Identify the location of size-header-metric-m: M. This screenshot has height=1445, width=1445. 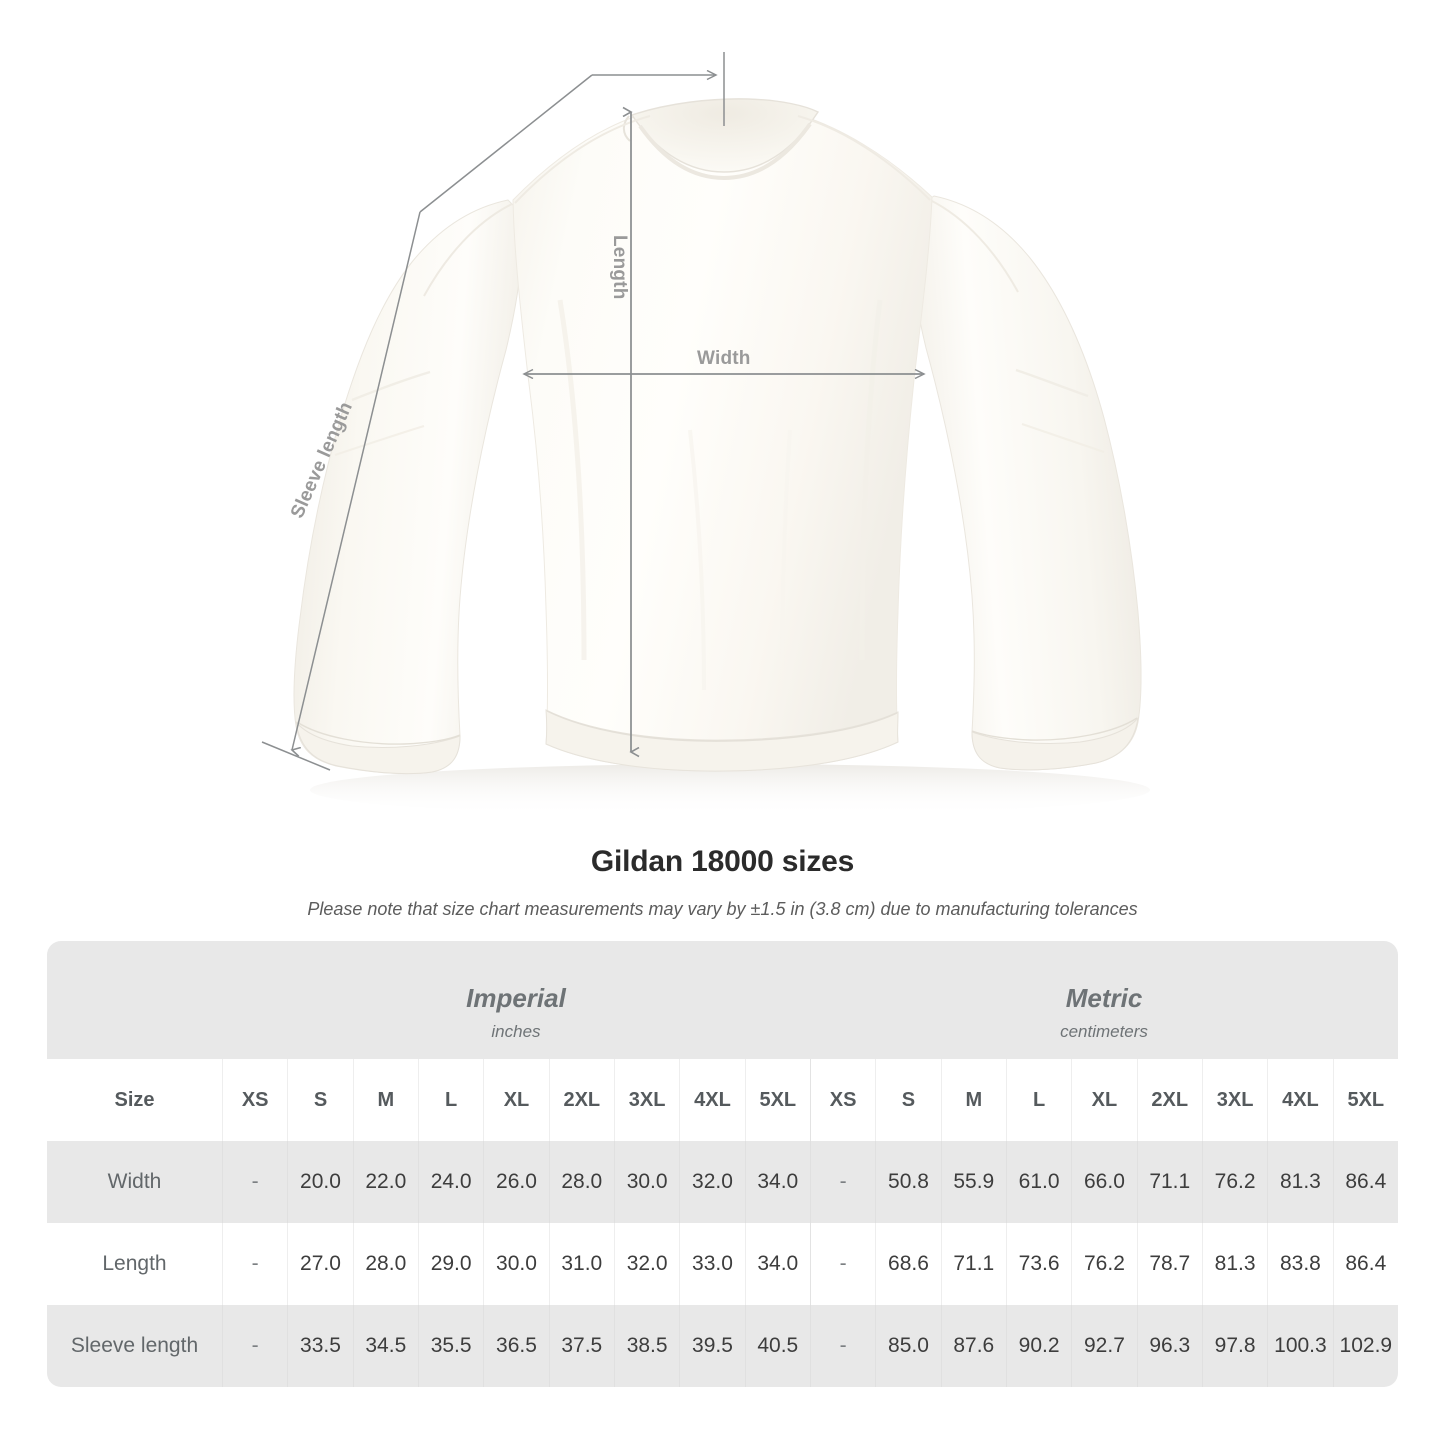
(973, 1100).